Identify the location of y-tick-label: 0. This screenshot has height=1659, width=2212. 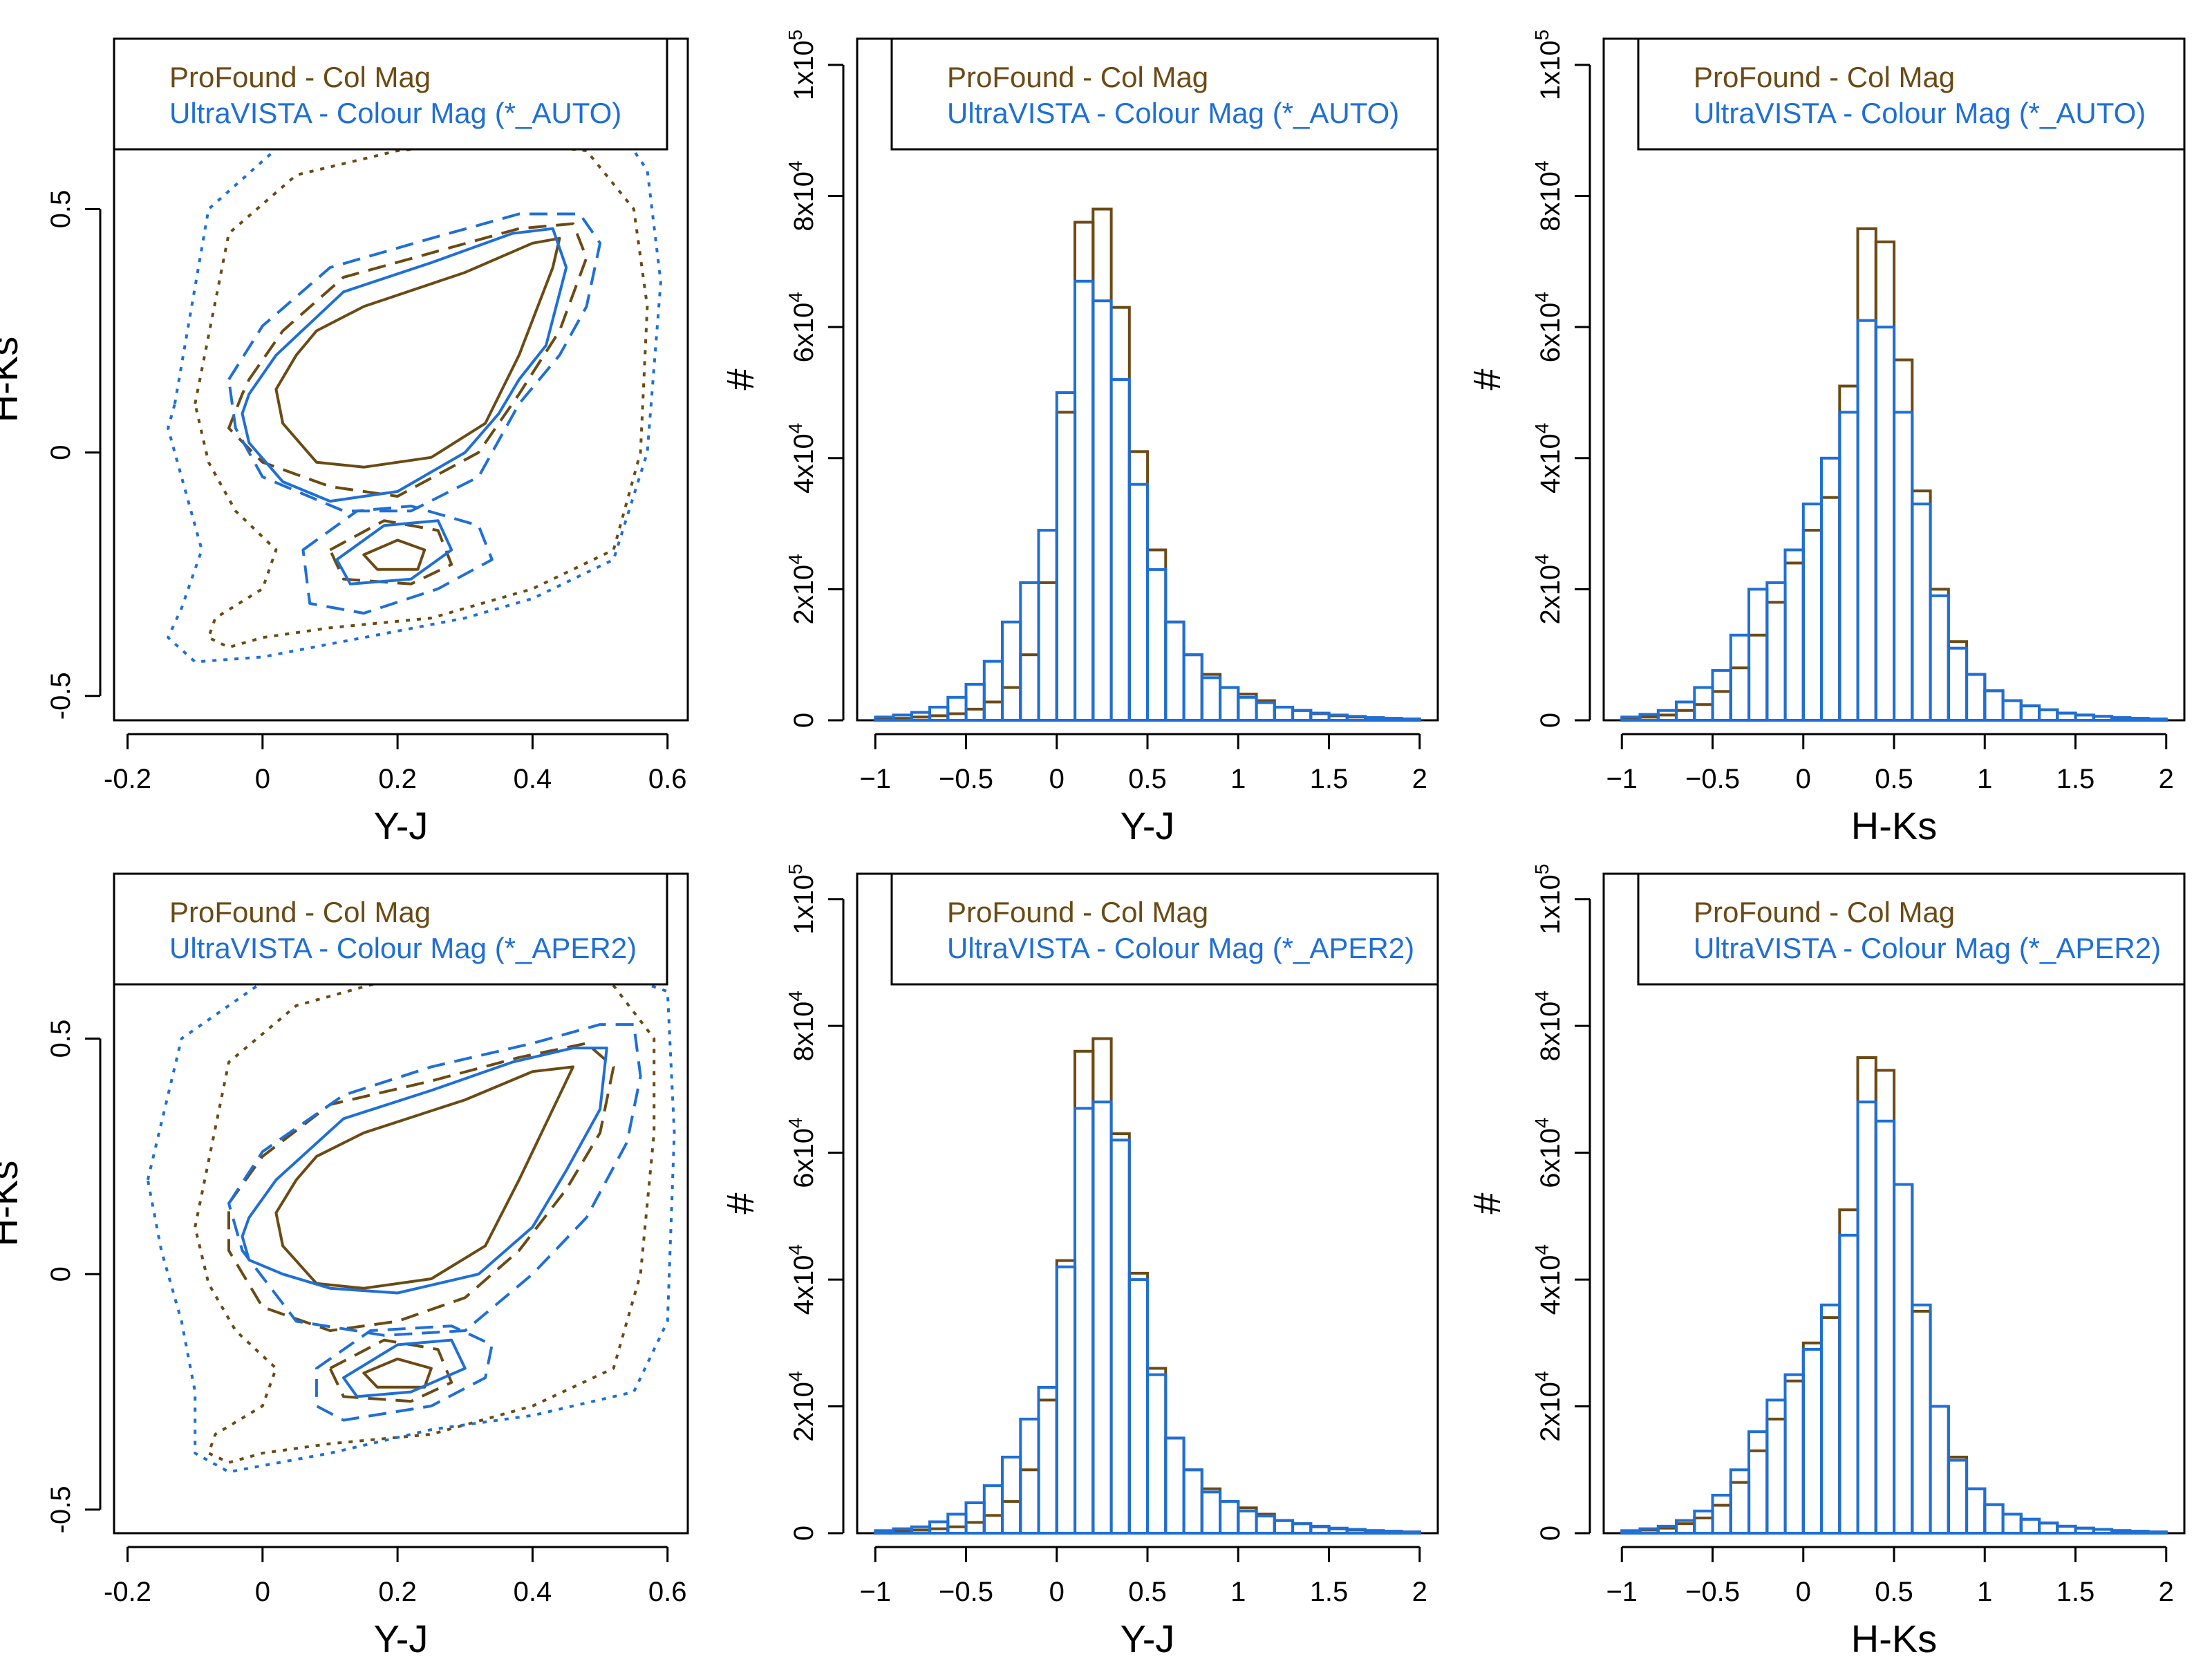
(1550, 1534).